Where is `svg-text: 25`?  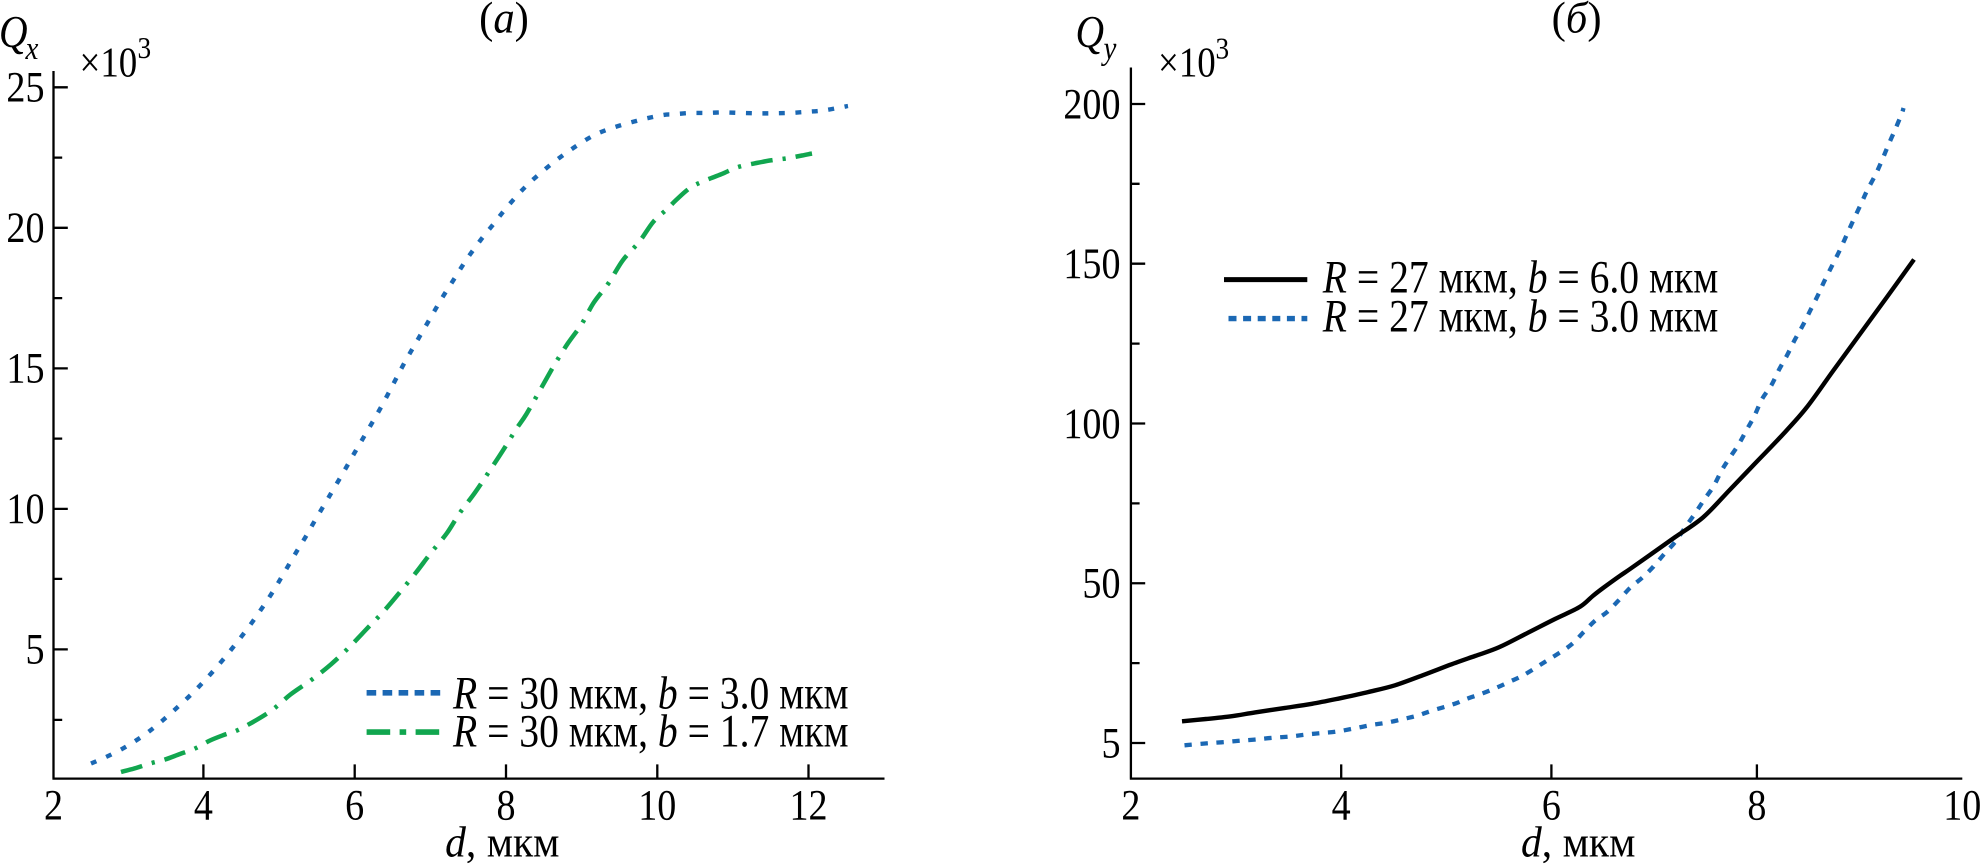 svg-text: 25 is located at coordinates (25, 87).